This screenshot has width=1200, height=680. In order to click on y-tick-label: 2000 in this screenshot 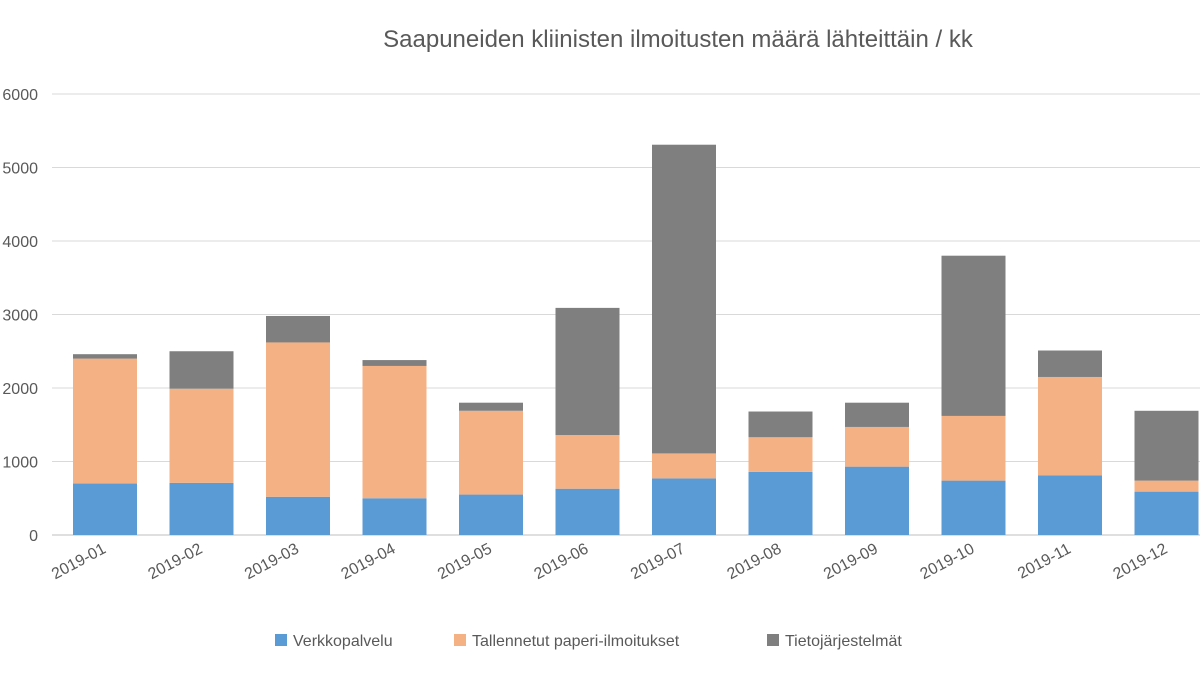, I will do `click(20, 389)`.